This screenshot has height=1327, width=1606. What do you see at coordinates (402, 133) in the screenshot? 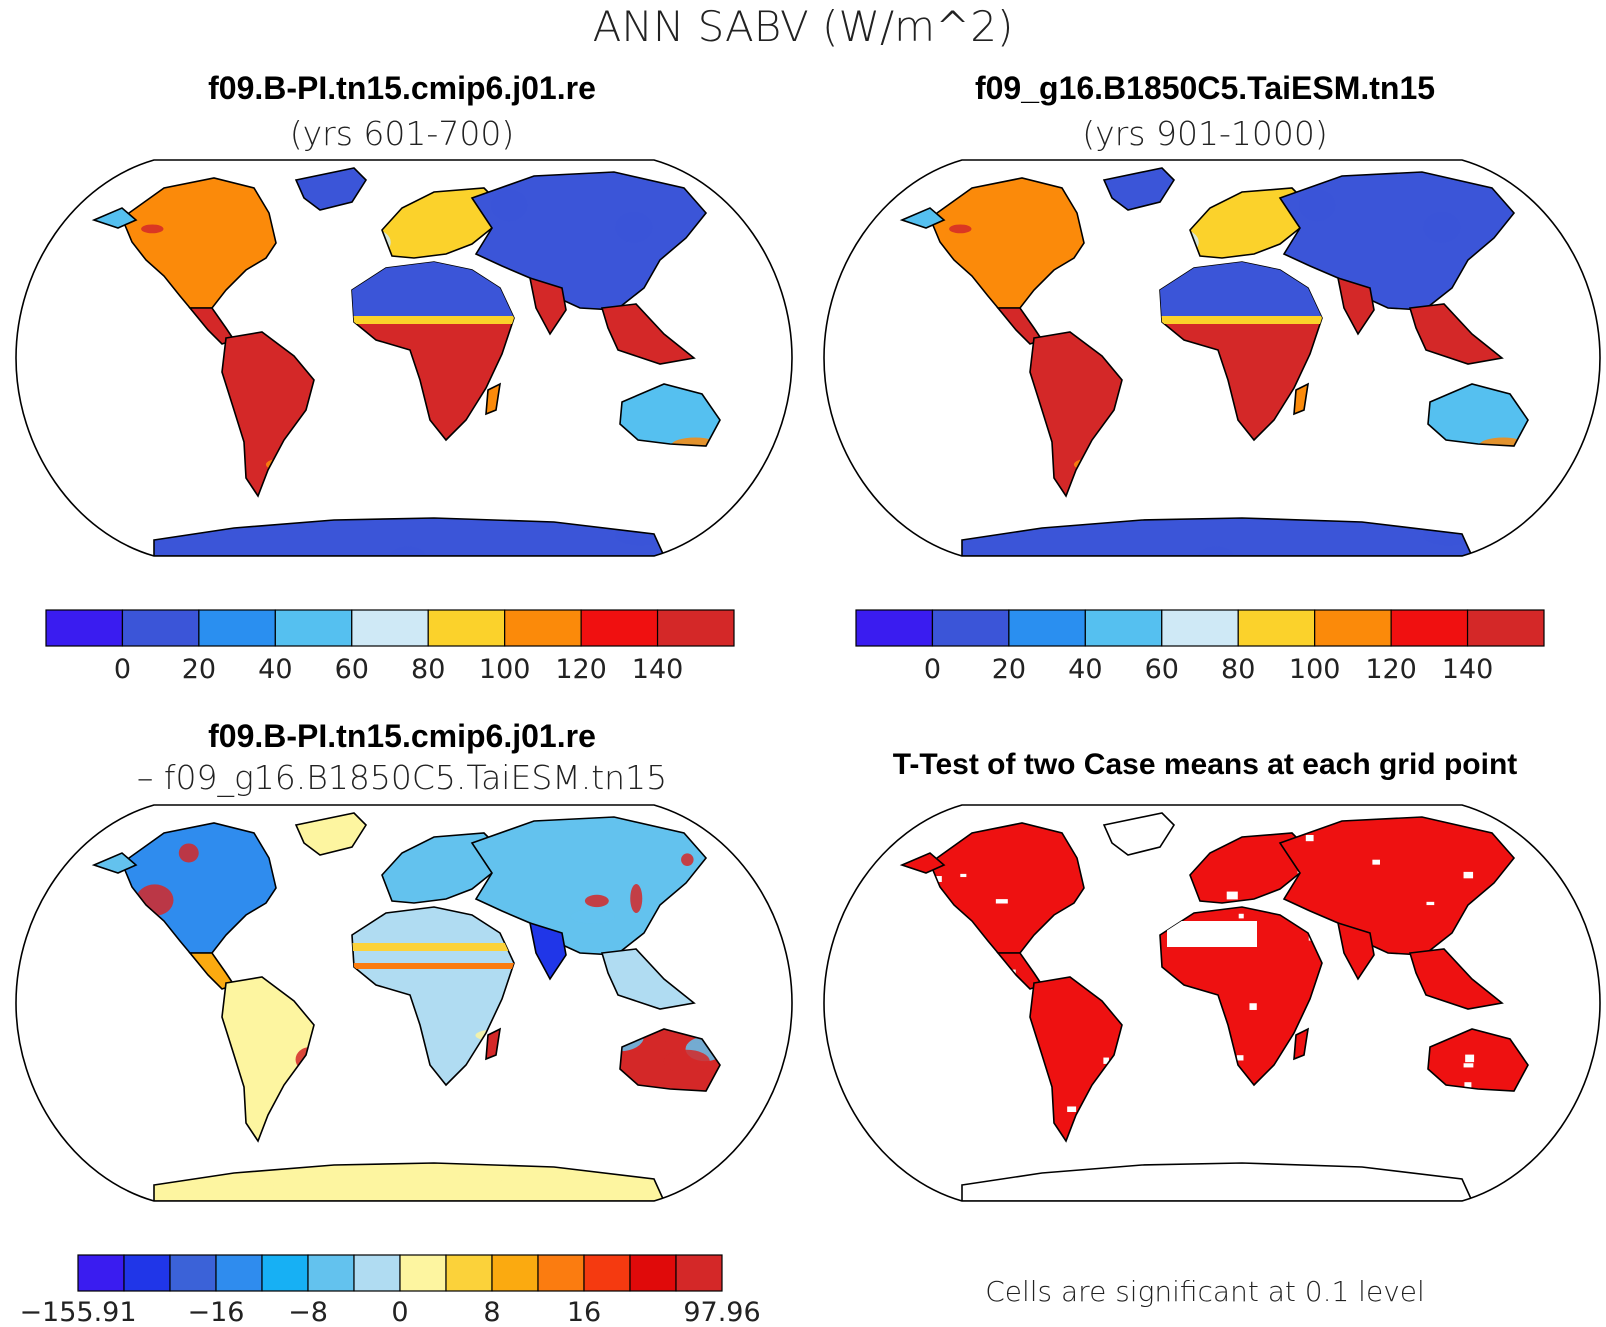
I see `panel-subtitle-top-left: (yrs 601-700)` at bounding box center [402, 133].